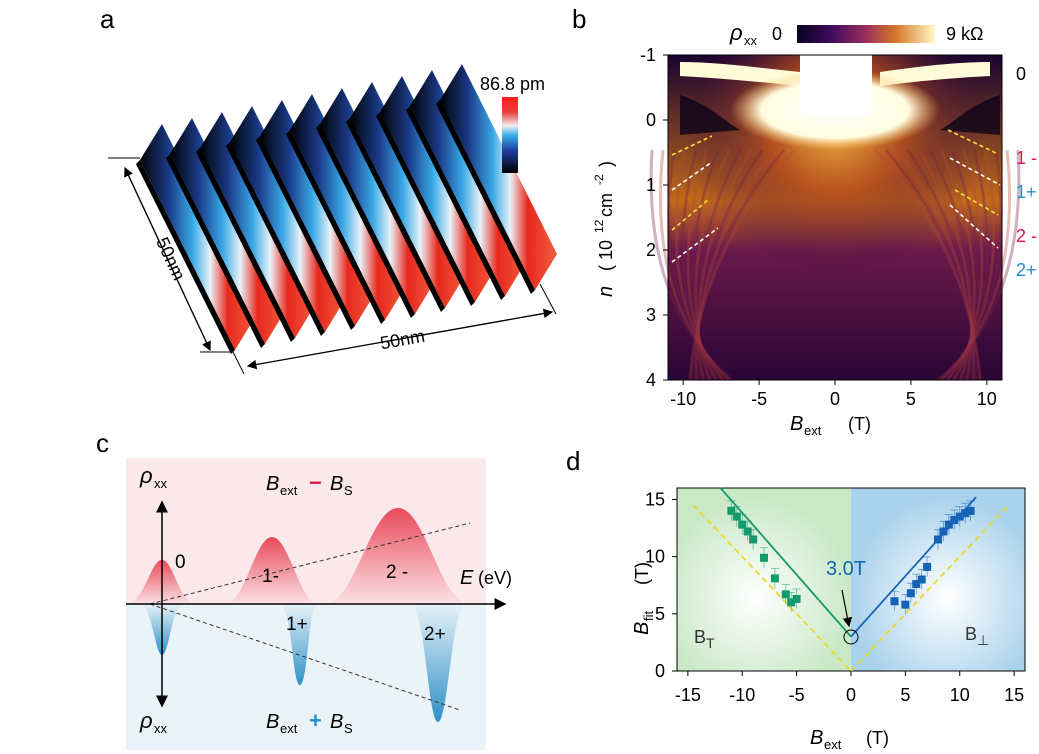 The width and height of the screenshot is (1039, 754). What do you see at coordinates (573, 461) in the screenshot?
I see `panel-label-d: d` at bounding box center [573, 461].